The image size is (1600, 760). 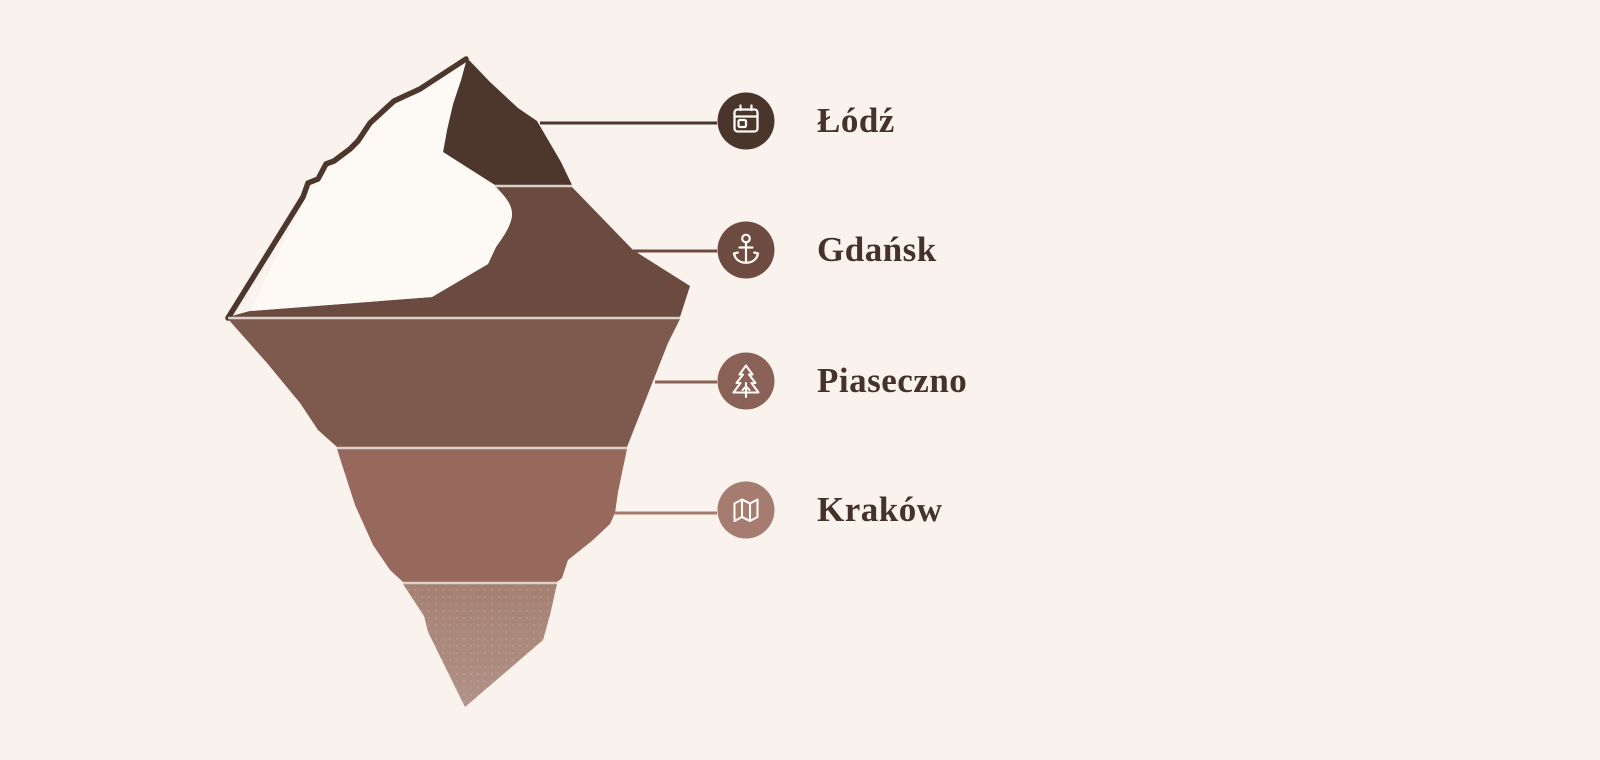 What do you see at coordinates (480, 645) in the screenshot?
I see `iceberg-layer-tip` at bounding box center [480, 645].